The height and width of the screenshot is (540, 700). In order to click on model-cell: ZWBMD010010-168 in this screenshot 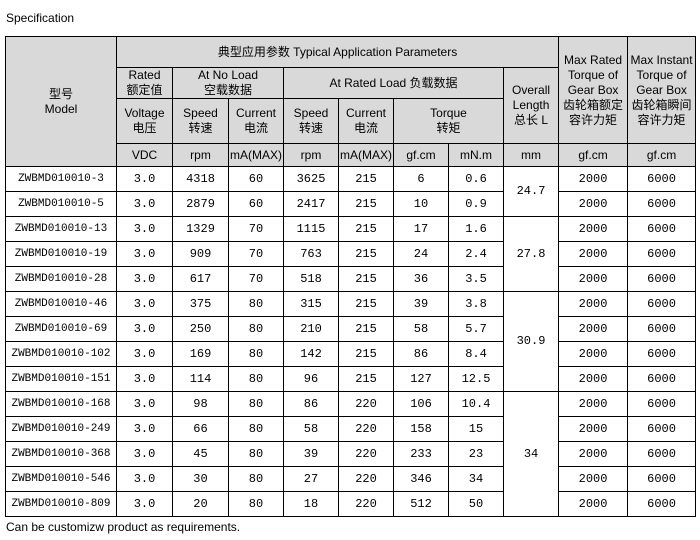, I will do `click(61, 404)`.